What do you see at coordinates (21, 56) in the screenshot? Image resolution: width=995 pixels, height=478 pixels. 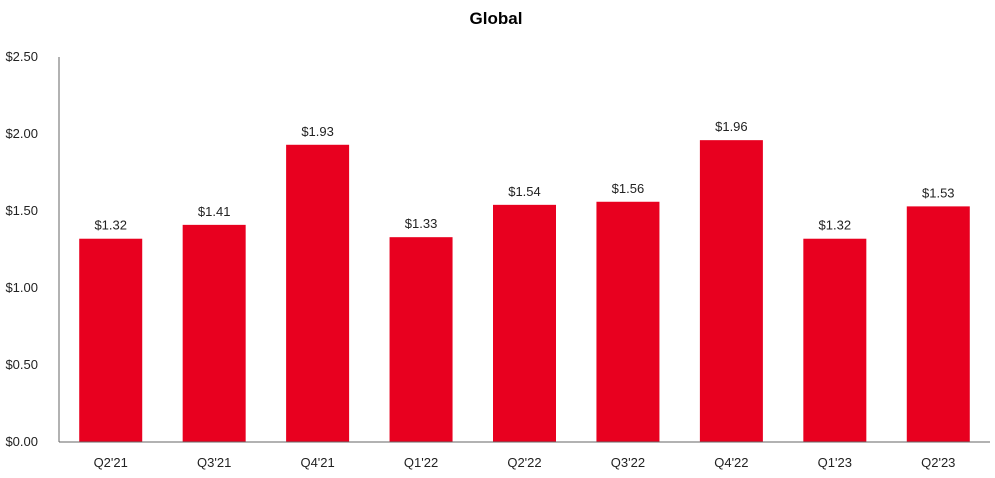 I see `y-tick-label: $2.50` at bounding box center [21, 56].